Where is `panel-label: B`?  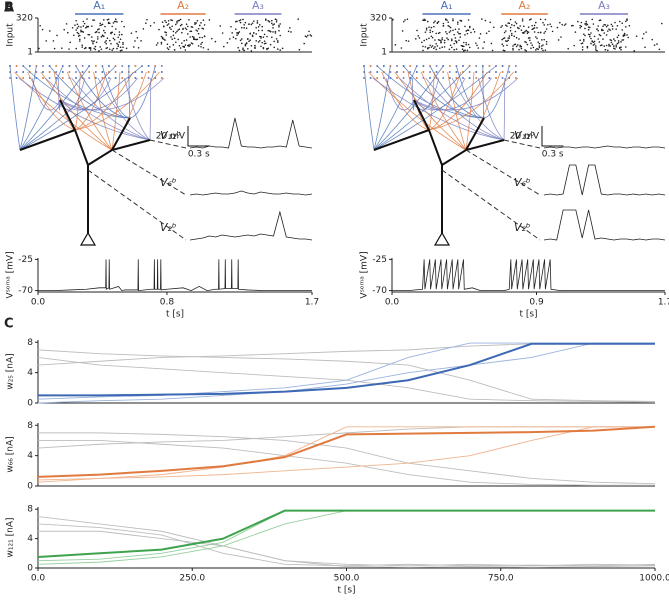 panel-label: B is located at coordinates (9, 8).